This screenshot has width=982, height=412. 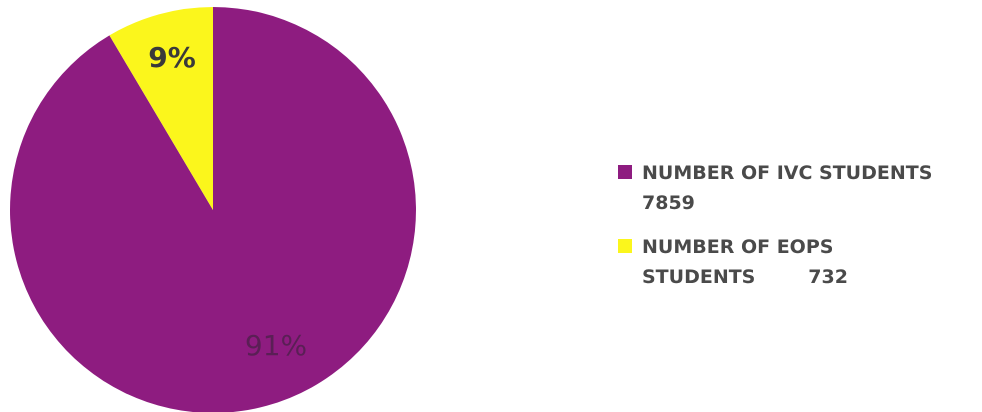 What do you see at coordinates (161, 108) in the screenshot?
I see `slice-eops` at bounding box center [161, 108].